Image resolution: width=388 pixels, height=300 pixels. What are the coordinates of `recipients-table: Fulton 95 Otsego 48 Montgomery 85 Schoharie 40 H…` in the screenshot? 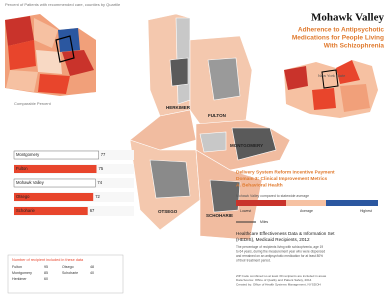 It's located at (53, 273).